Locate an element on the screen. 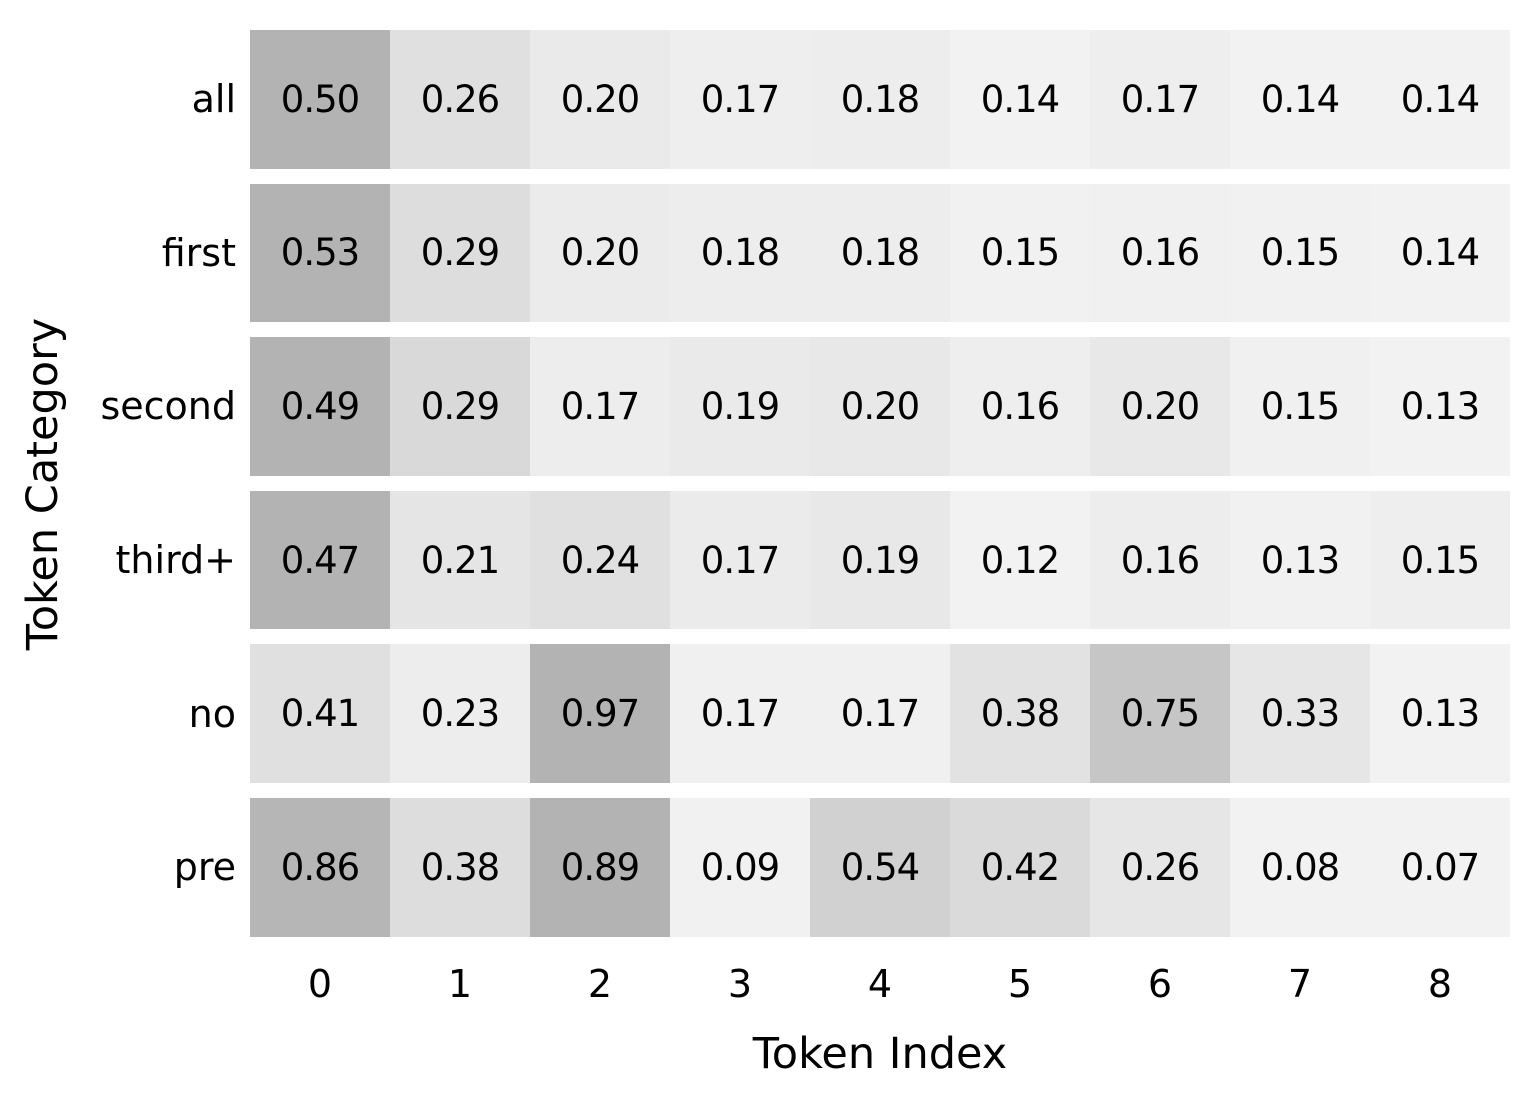 The image size is (1540, 1106). heatmap-cell: 0.41 is located at coordinates (320, 713).